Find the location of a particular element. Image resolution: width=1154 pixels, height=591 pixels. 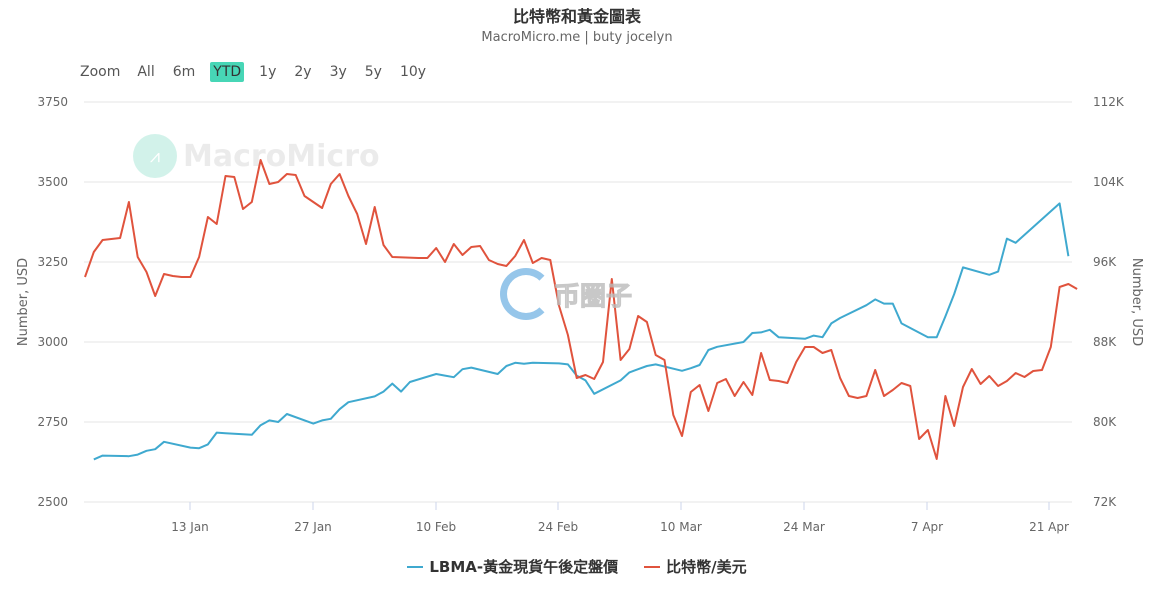

left-y-axis: 2500 2750 3000 3250 3500 3750 is located at coordinates (52, 302).